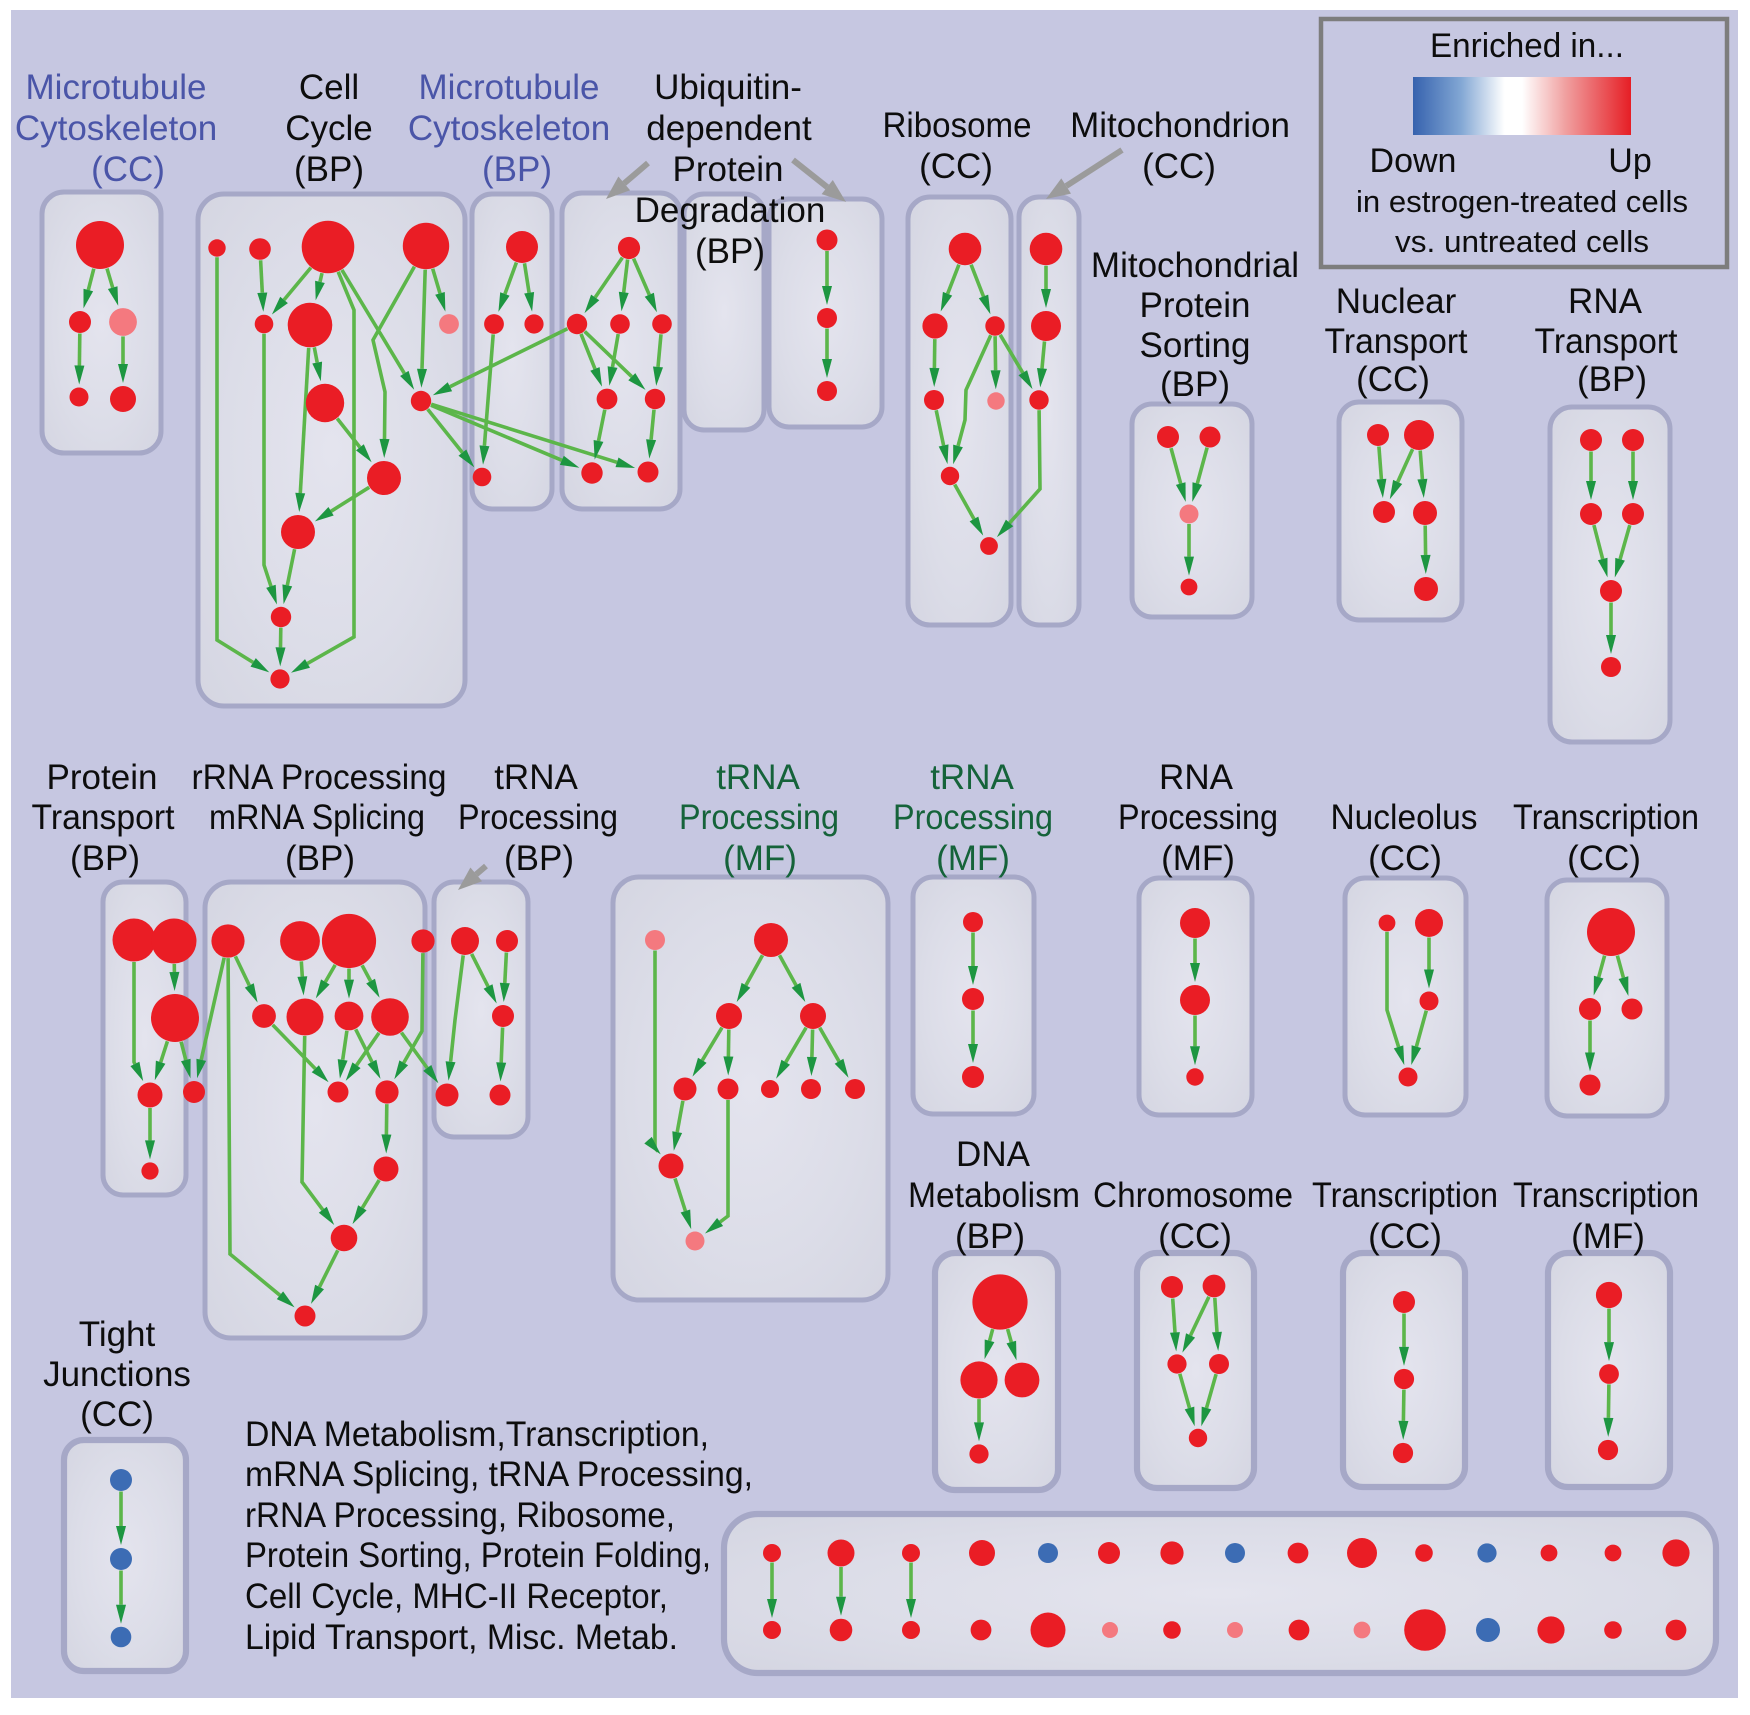 Image resolution: width=1750 pixels, height=1715 pixels. What do you see at coordinates (329, 87) in the screenshot?
I see `svg-text: Cell` at bounding box center [329, 87].